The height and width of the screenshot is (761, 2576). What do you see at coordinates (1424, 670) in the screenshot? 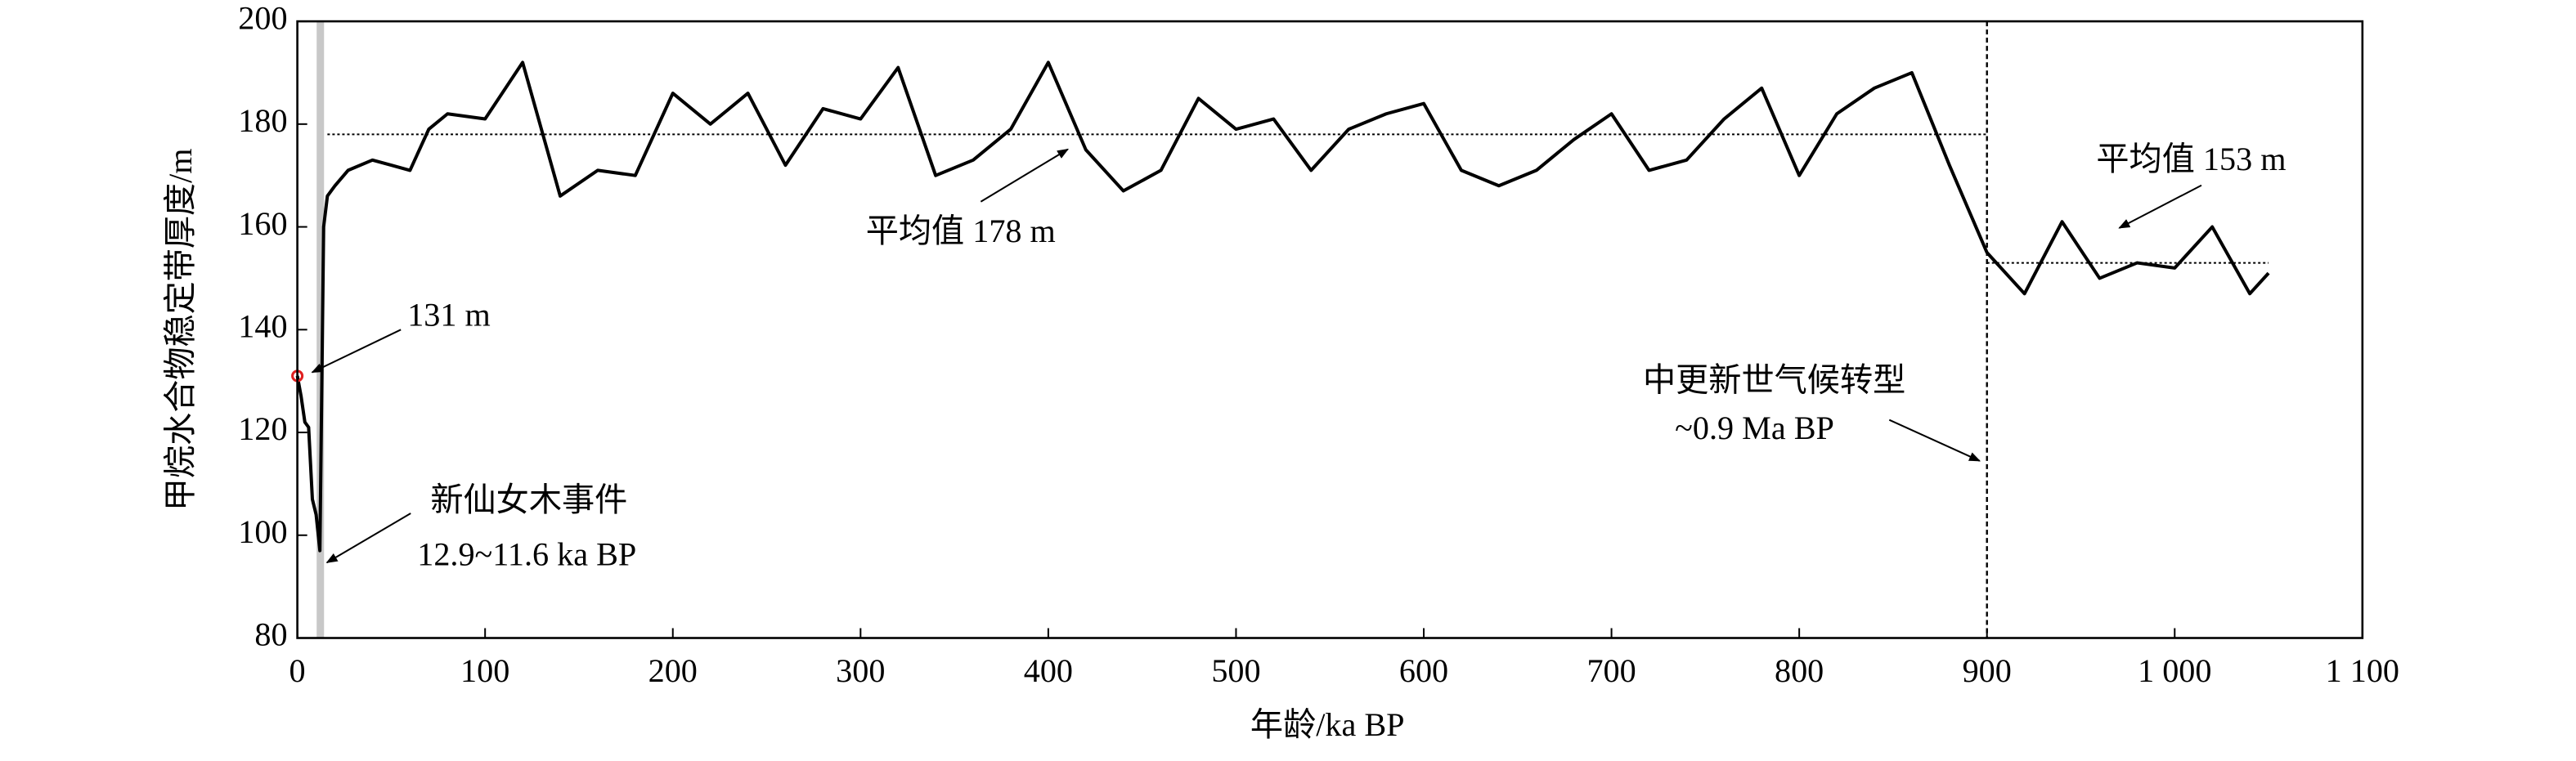
I see `x-tick-label: 600` at bounding box center [1424, 670].